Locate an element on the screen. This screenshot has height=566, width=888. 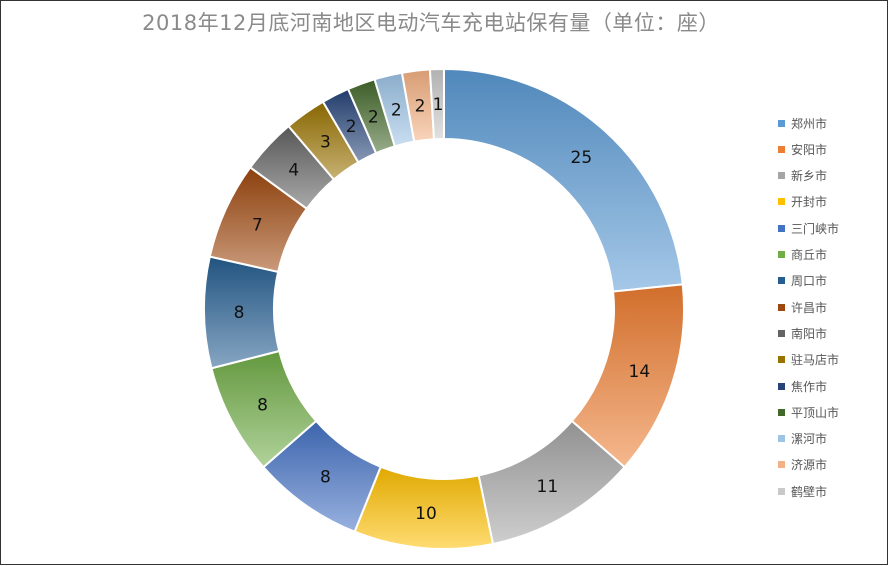
legend-label: 平顶山市 is located at coordinates (815, 412).